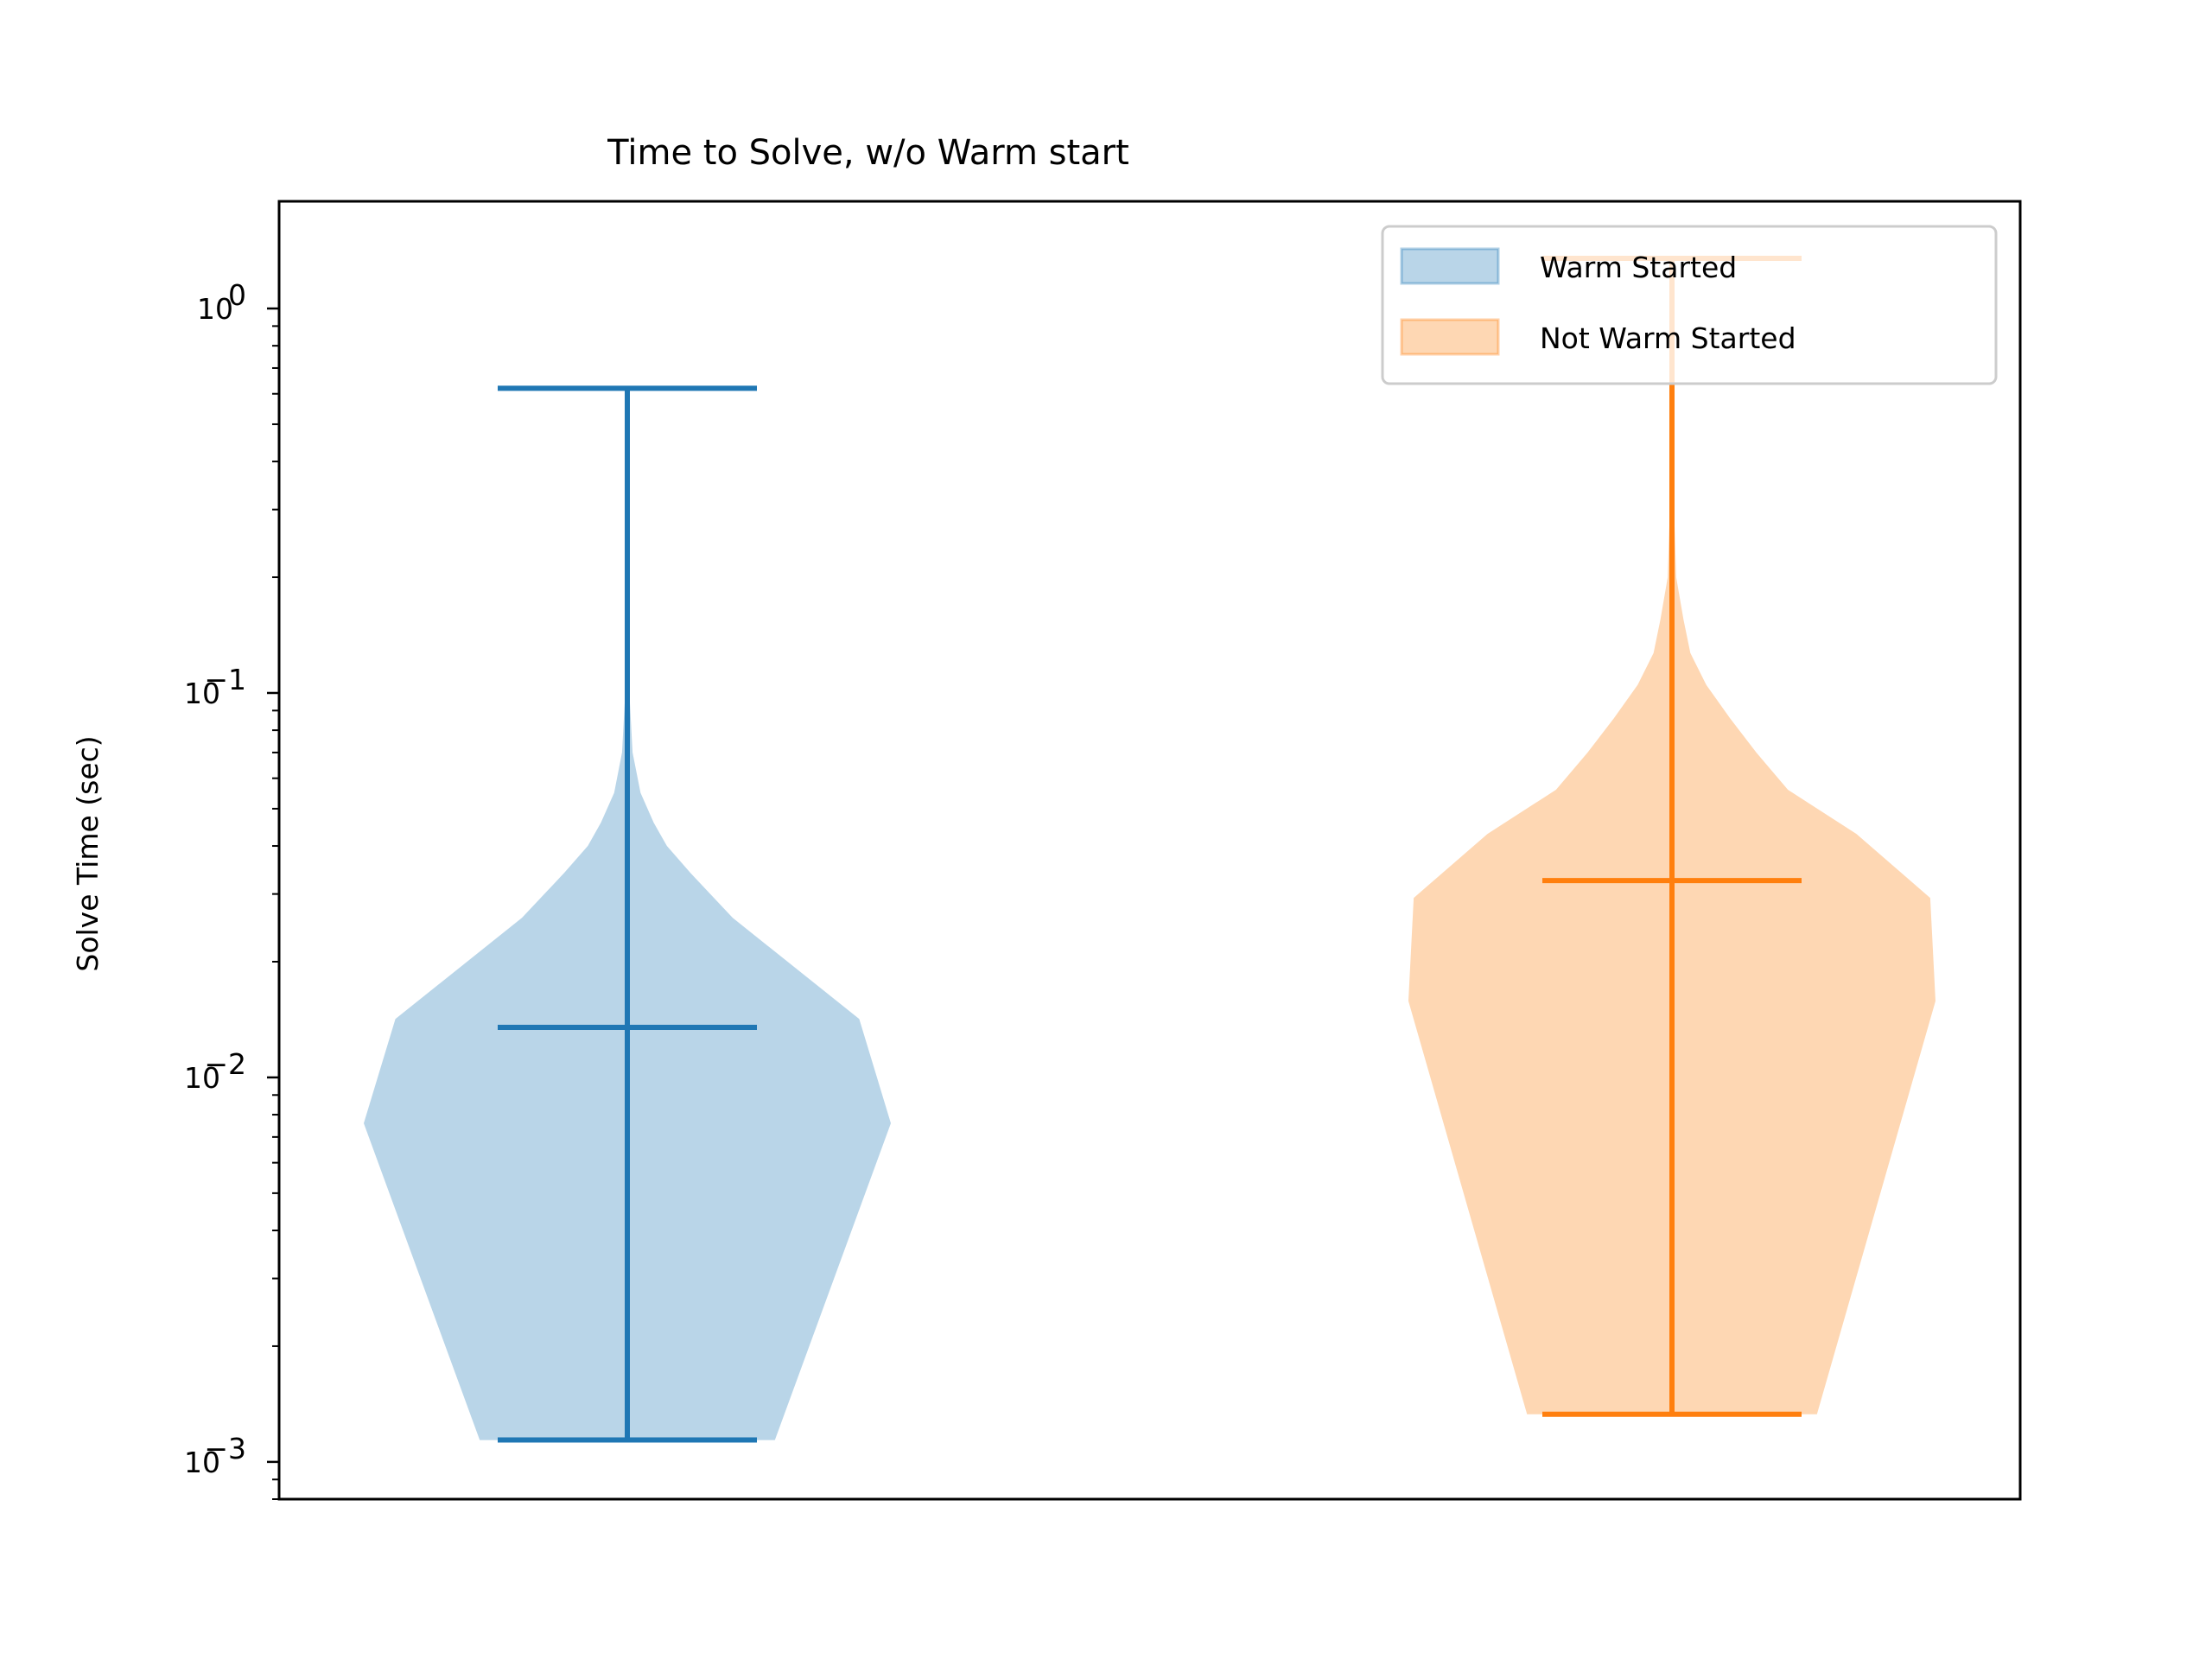 This screenshot has height=1659, width=2212. What do you see at coordinates (237, 295) in the screenshot?
I see `y-tick-exponent-3: 0` at bounding box center [237, 295].